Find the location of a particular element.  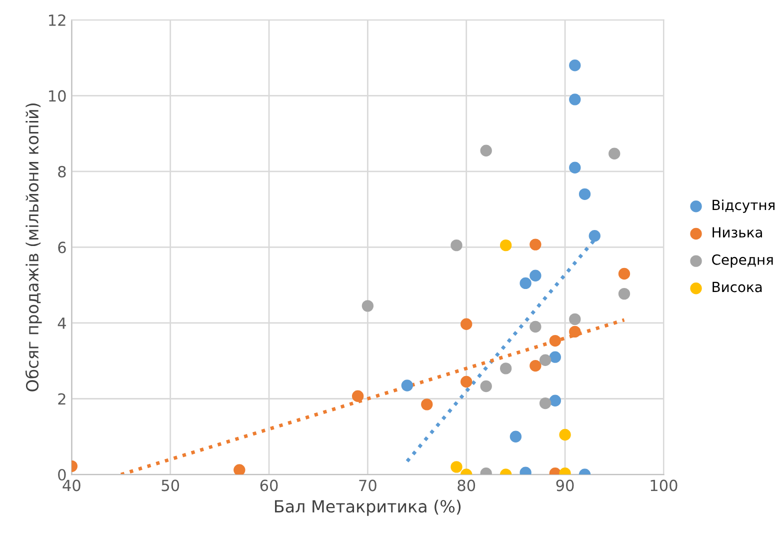

x-tick-label: 40 is located at coordinates (71, 486).